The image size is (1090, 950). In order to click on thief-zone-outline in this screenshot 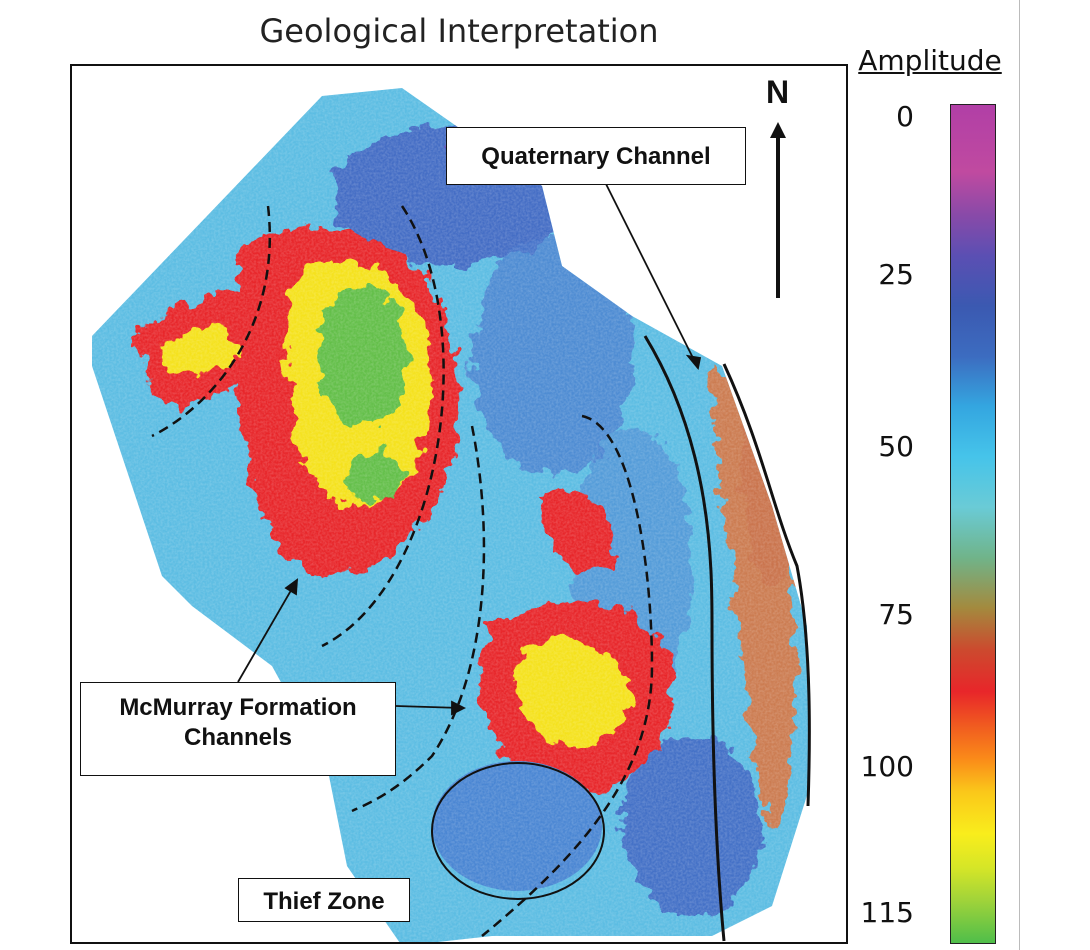, I will do `click(518, 831)`.